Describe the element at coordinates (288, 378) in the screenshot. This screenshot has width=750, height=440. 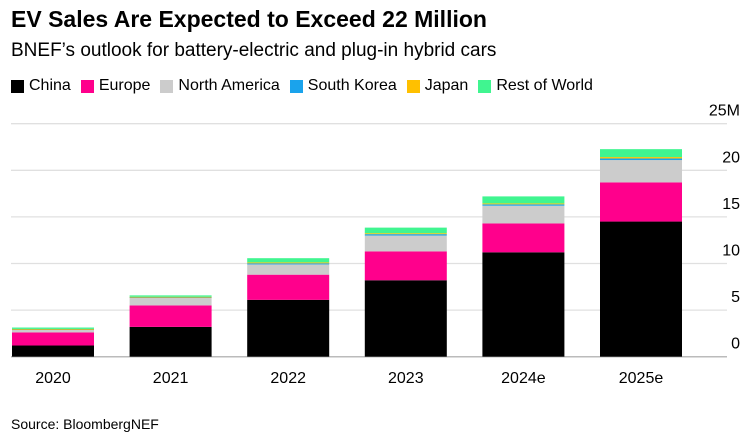
I see `x-tick-label: 2022` at that location.